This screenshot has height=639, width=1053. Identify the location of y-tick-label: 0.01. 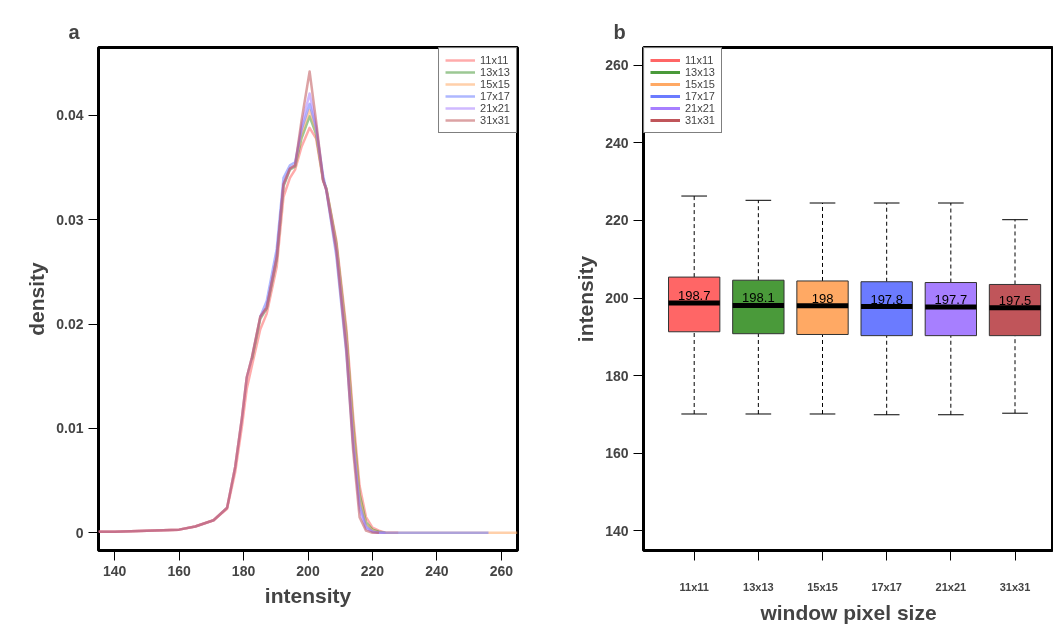
(70, 428).